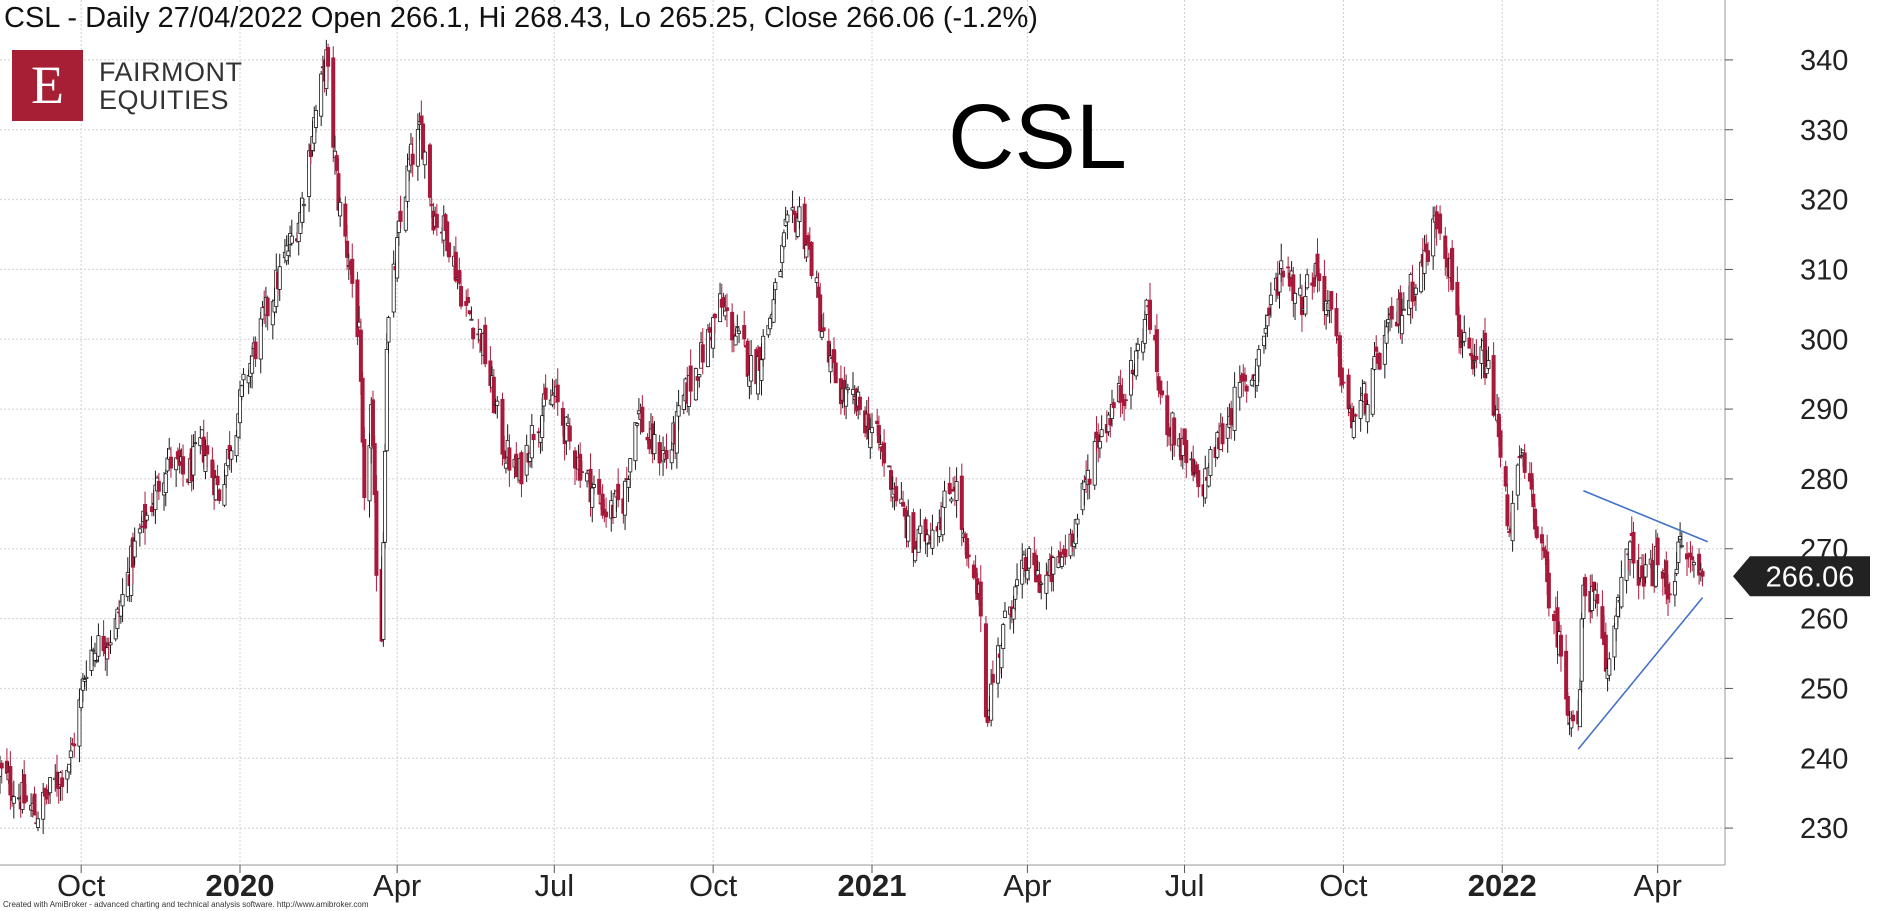 This screenshot has width=1880, height=911. I want to click on y-tick-label: 280, so click(1824, 480).